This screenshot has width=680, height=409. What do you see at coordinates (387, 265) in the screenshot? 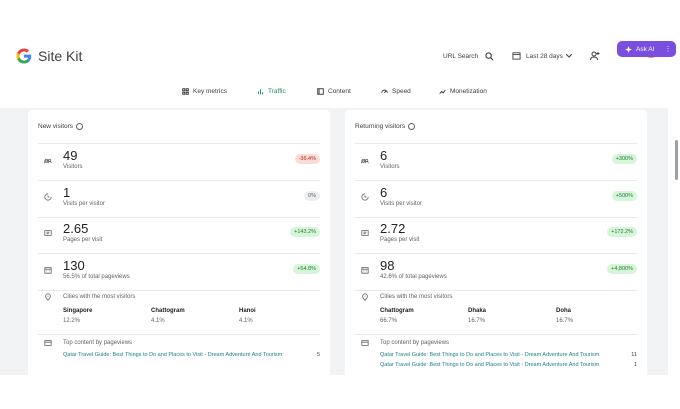
I see `metric-value: 98` at bounding box center [387, 265].